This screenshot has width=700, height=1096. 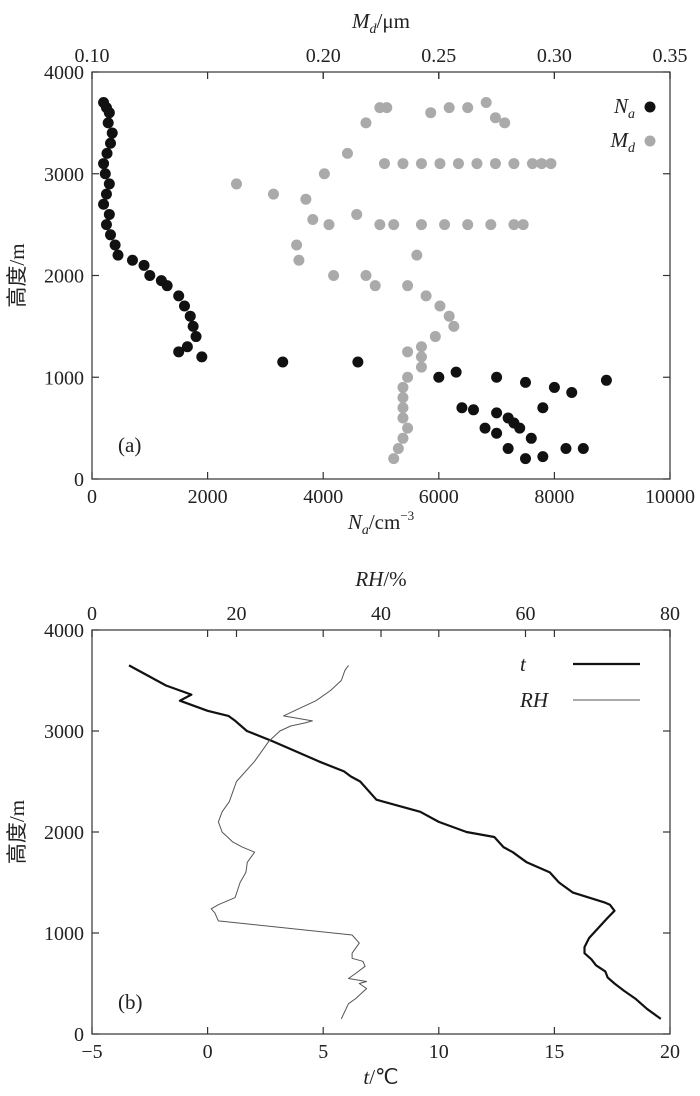 What do you see at coordinates (64, 833) in the screenshot?
I see `y-tick-label: 2000` at bounding box center [64, 833].